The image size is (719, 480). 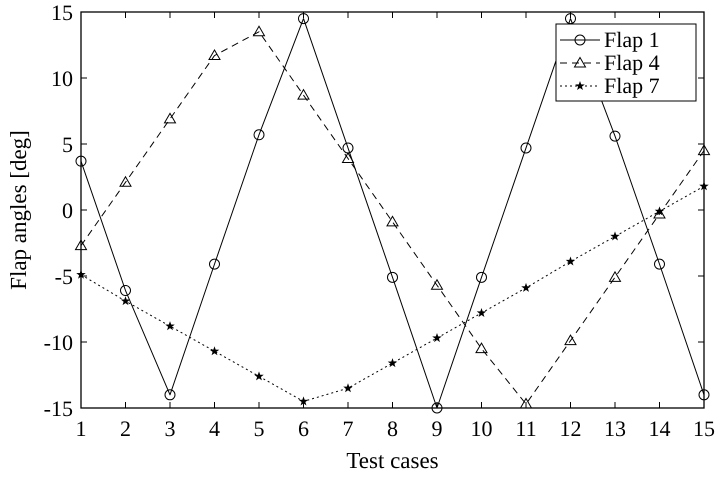 I want to click on x-tick-label: 10, so click(x=481, y=428).